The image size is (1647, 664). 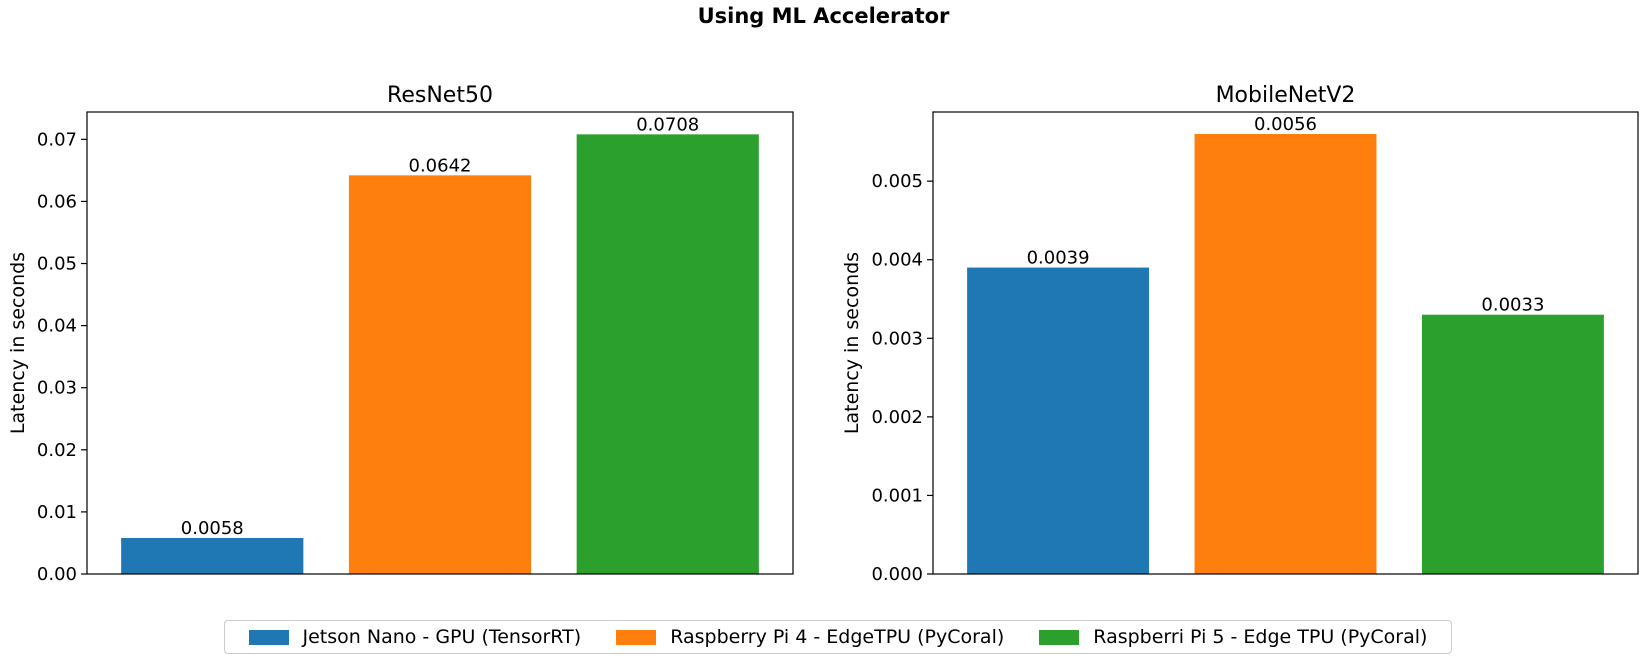 I want to click on ytick-label-resnet50: 0.00, so click(x=57, y=574).